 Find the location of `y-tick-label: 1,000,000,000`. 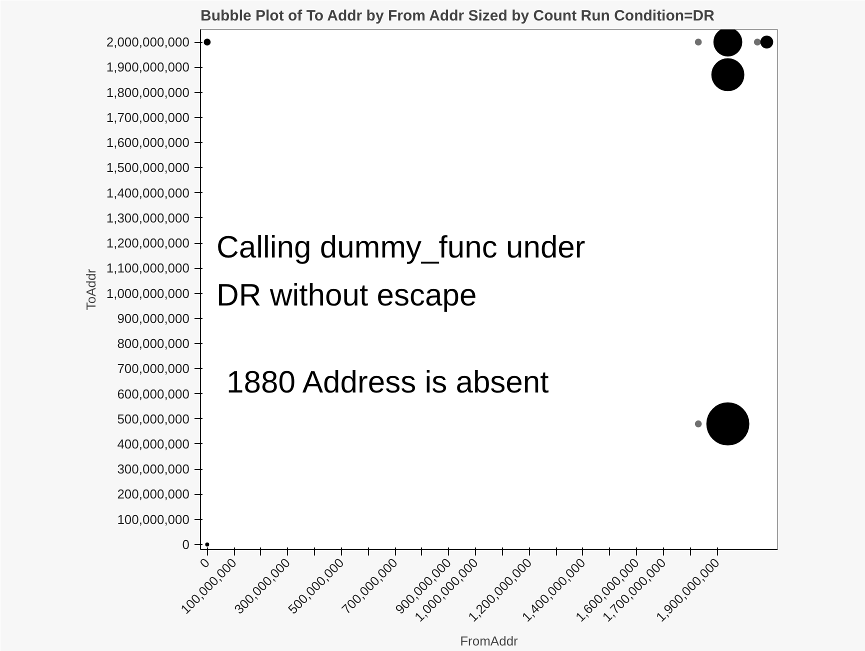

y-tick-label: 1,000,000,000 is located at coordinates (148, 293).